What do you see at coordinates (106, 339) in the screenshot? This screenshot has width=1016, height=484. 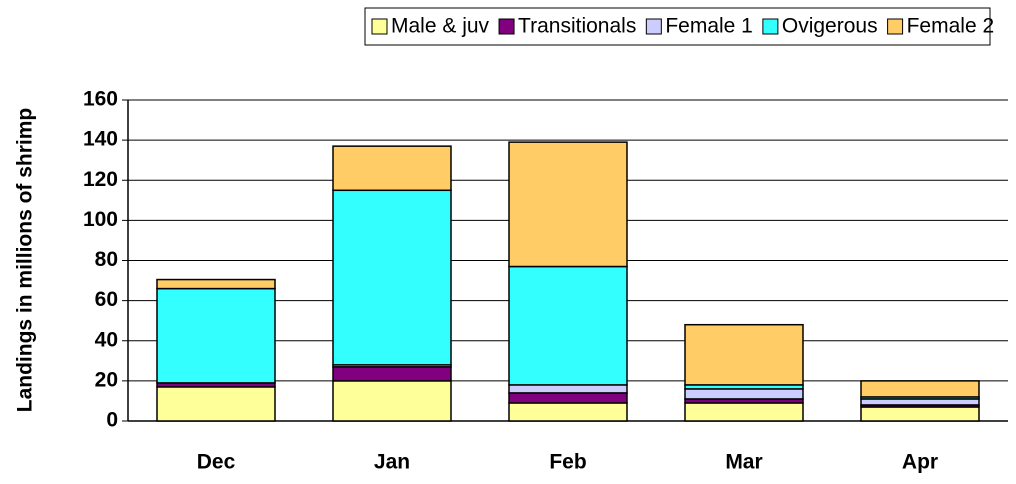 I see `y-tick-label: 40` at bounding box center [106, 339].